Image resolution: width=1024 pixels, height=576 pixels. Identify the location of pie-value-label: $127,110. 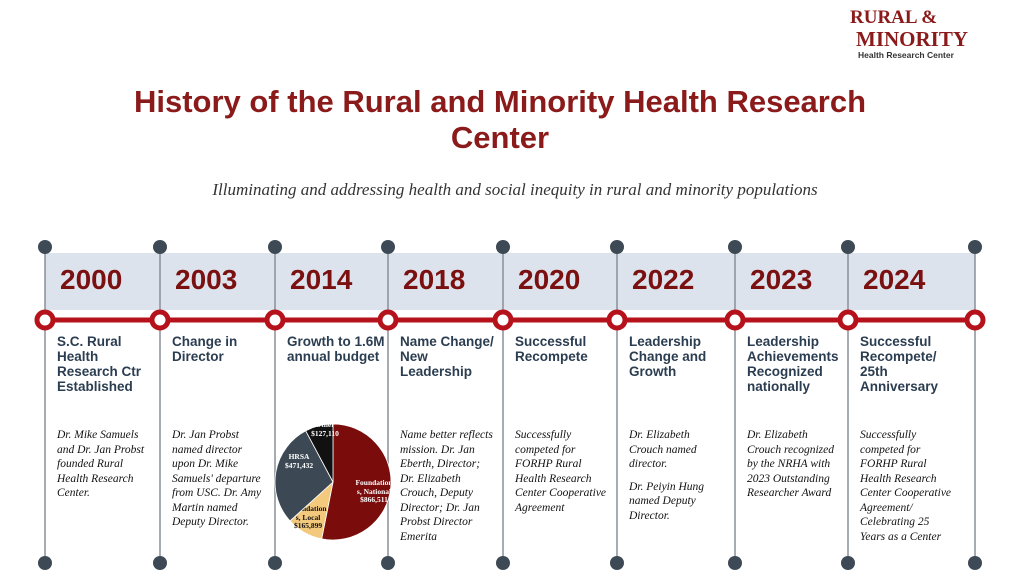
(325, 433).